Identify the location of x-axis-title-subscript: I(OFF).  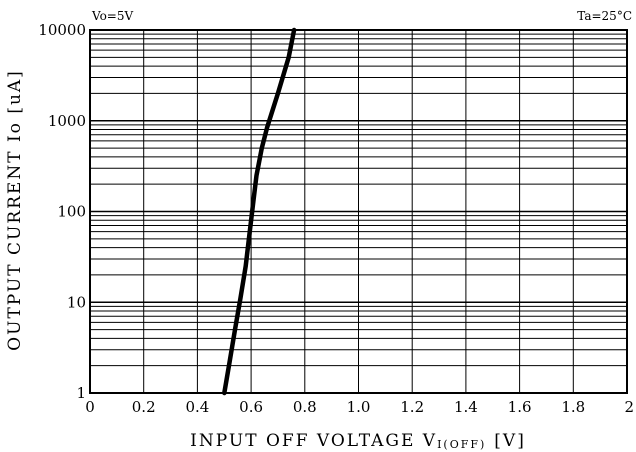
(461, 444).